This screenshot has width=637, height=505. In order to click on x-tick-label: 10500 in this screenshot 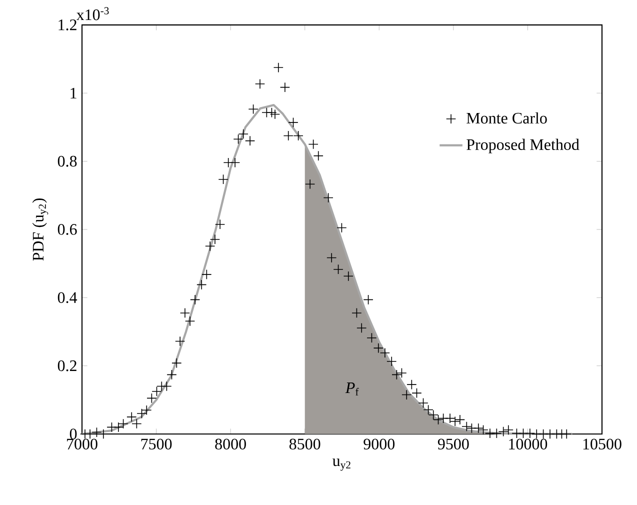, I will do `click(602, 444)`.